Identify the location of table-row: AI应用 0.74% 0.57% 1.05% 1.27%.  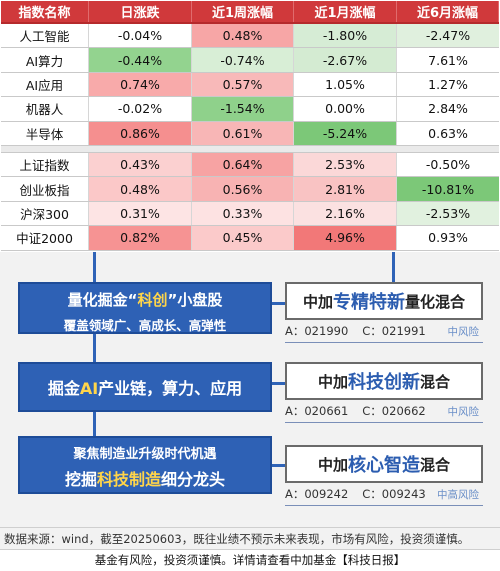
(250, 85).